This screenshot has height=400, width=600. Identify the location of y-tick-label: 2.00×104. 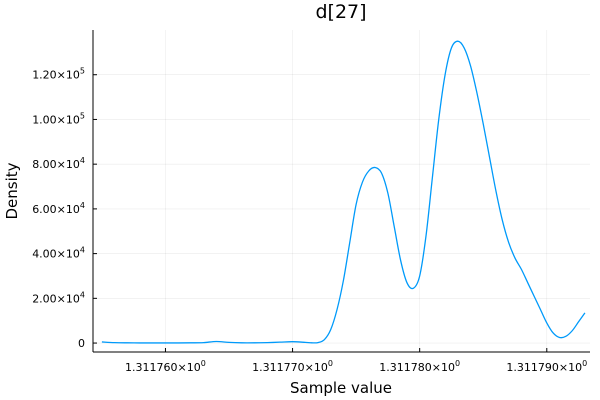
(58, 297).